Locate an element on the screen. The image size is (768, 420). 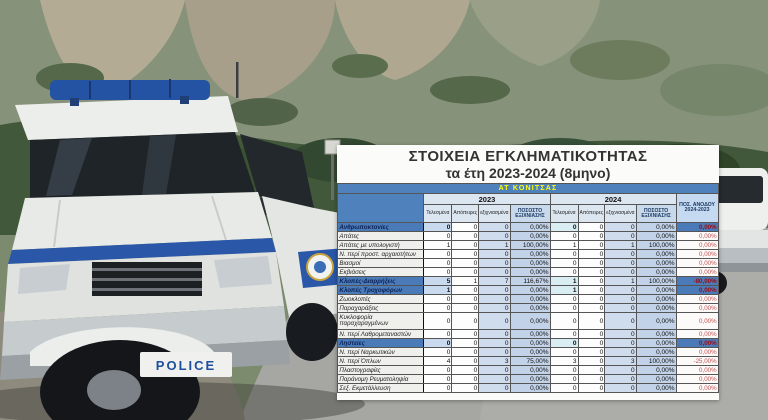
row-label: Ν. περί Λαθρομεταναστών is located at coordinates (381, 334).